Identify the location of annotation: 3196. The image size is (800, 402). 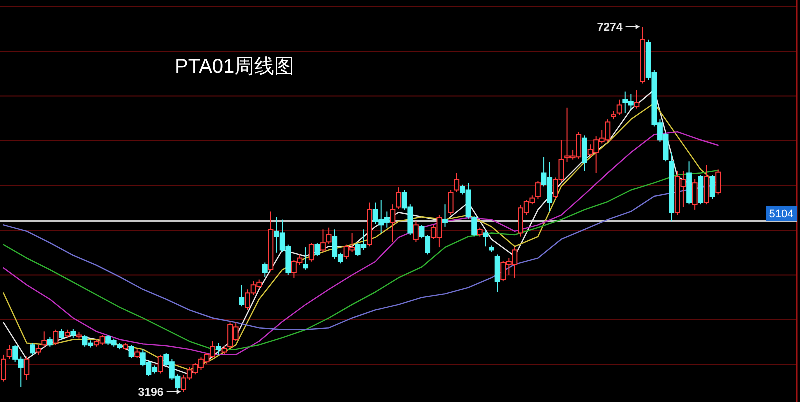
(151, 393).